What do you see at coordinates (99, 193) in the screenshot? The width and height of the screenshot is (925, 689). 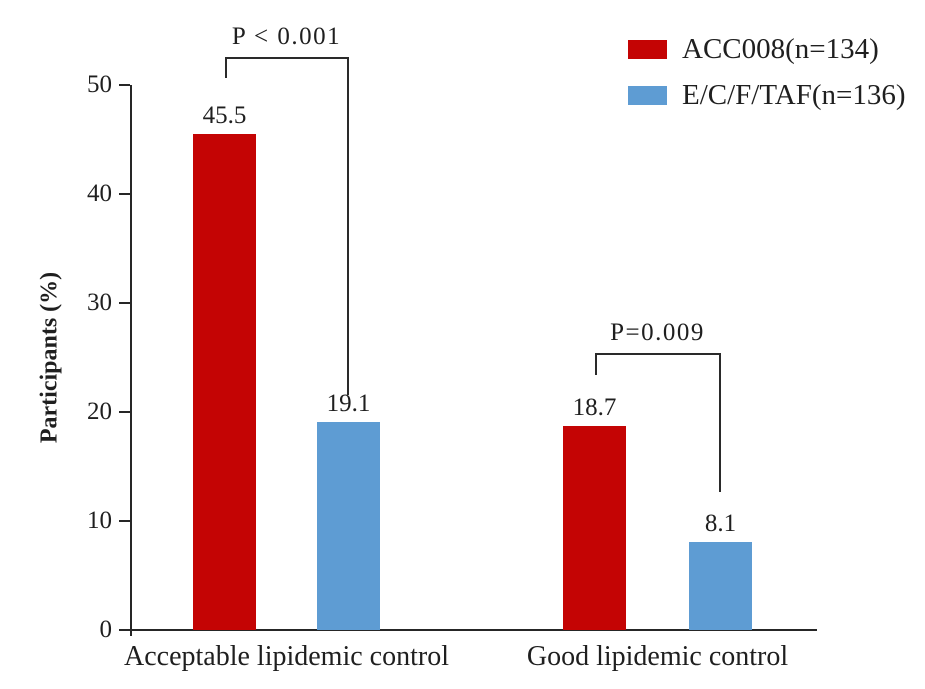 I see `y-tick-label-40: 40` at bounding box center [99, 193].